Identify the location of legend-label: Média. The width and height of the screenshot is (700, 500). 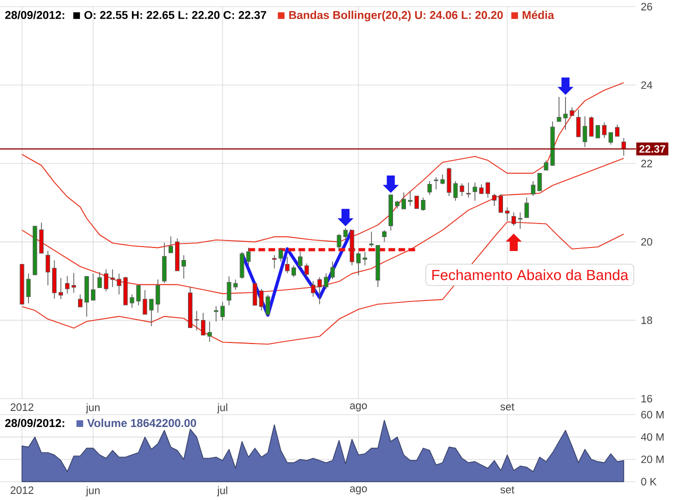
(538, 15).